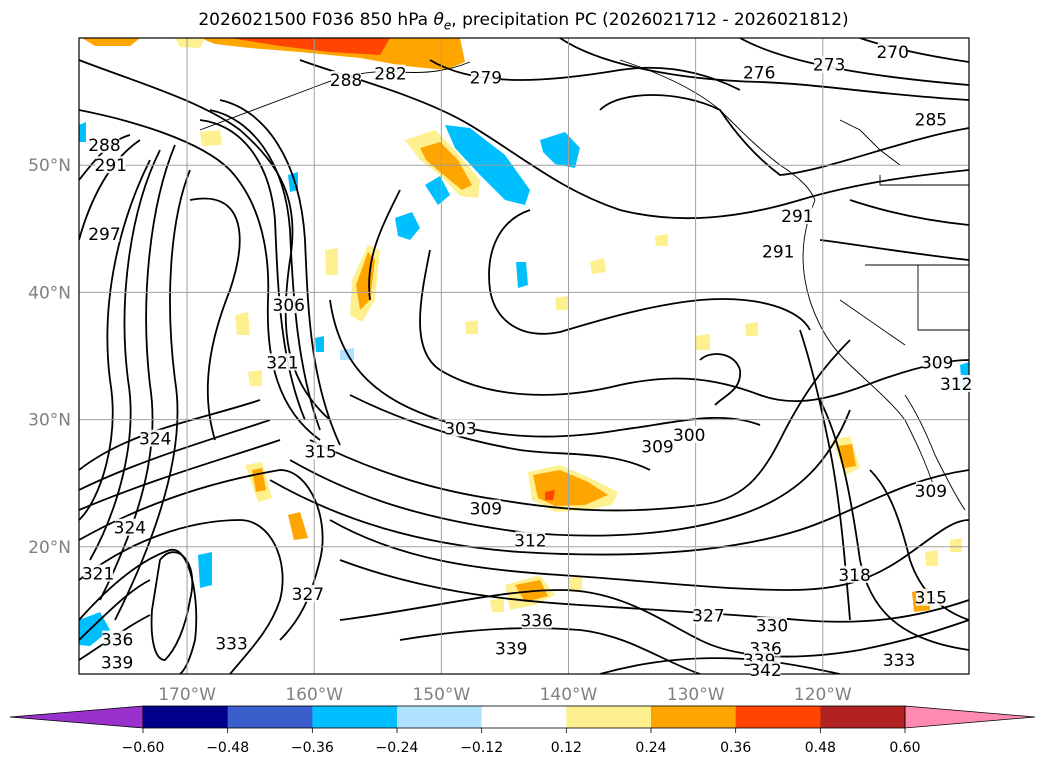 The width and height of the screenshot is (1047, 767). What do you see at coordinates (924, 180) in the screenshot?
I see `border-us-canada` at bounding box center [924, 180].